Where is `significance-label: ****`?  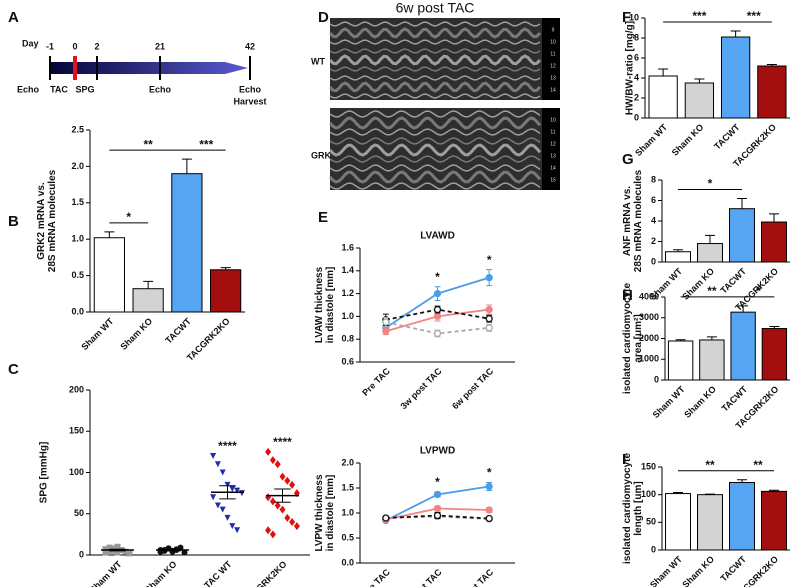 significance-label: **** is located at coordinates (227, 446).